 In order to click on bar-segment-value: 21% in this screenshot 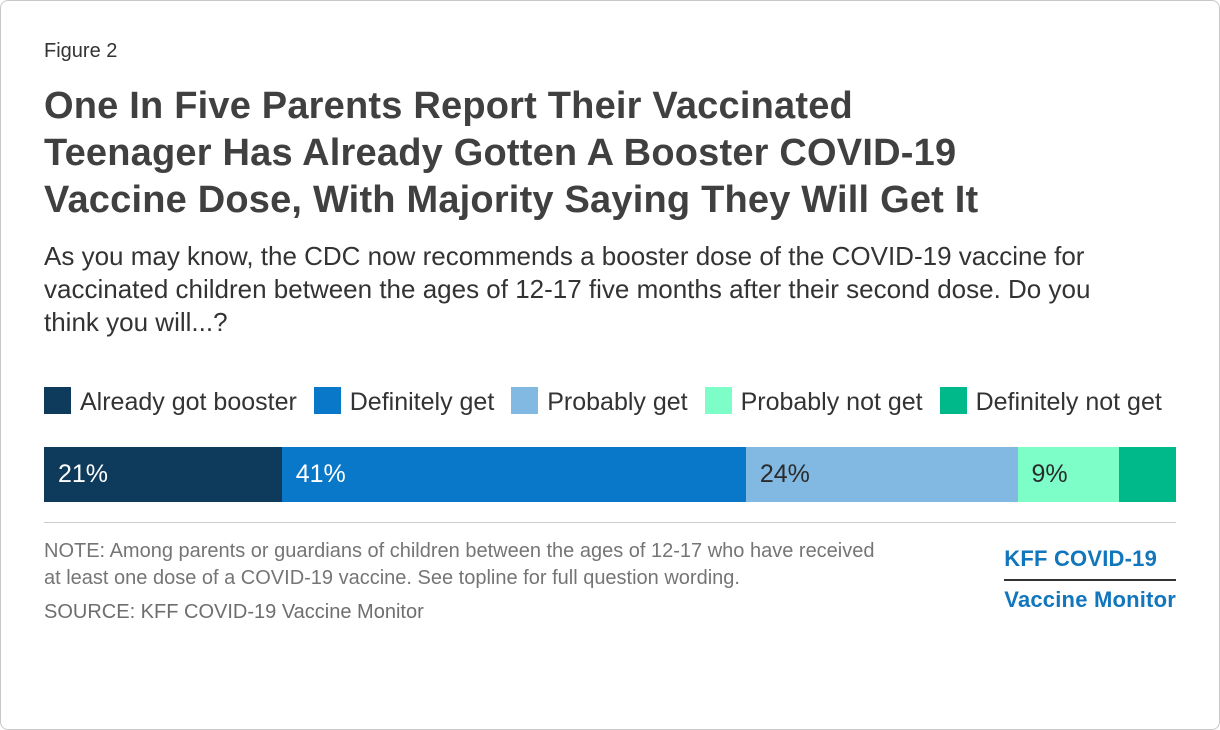, I will do `click(83, 474)`.